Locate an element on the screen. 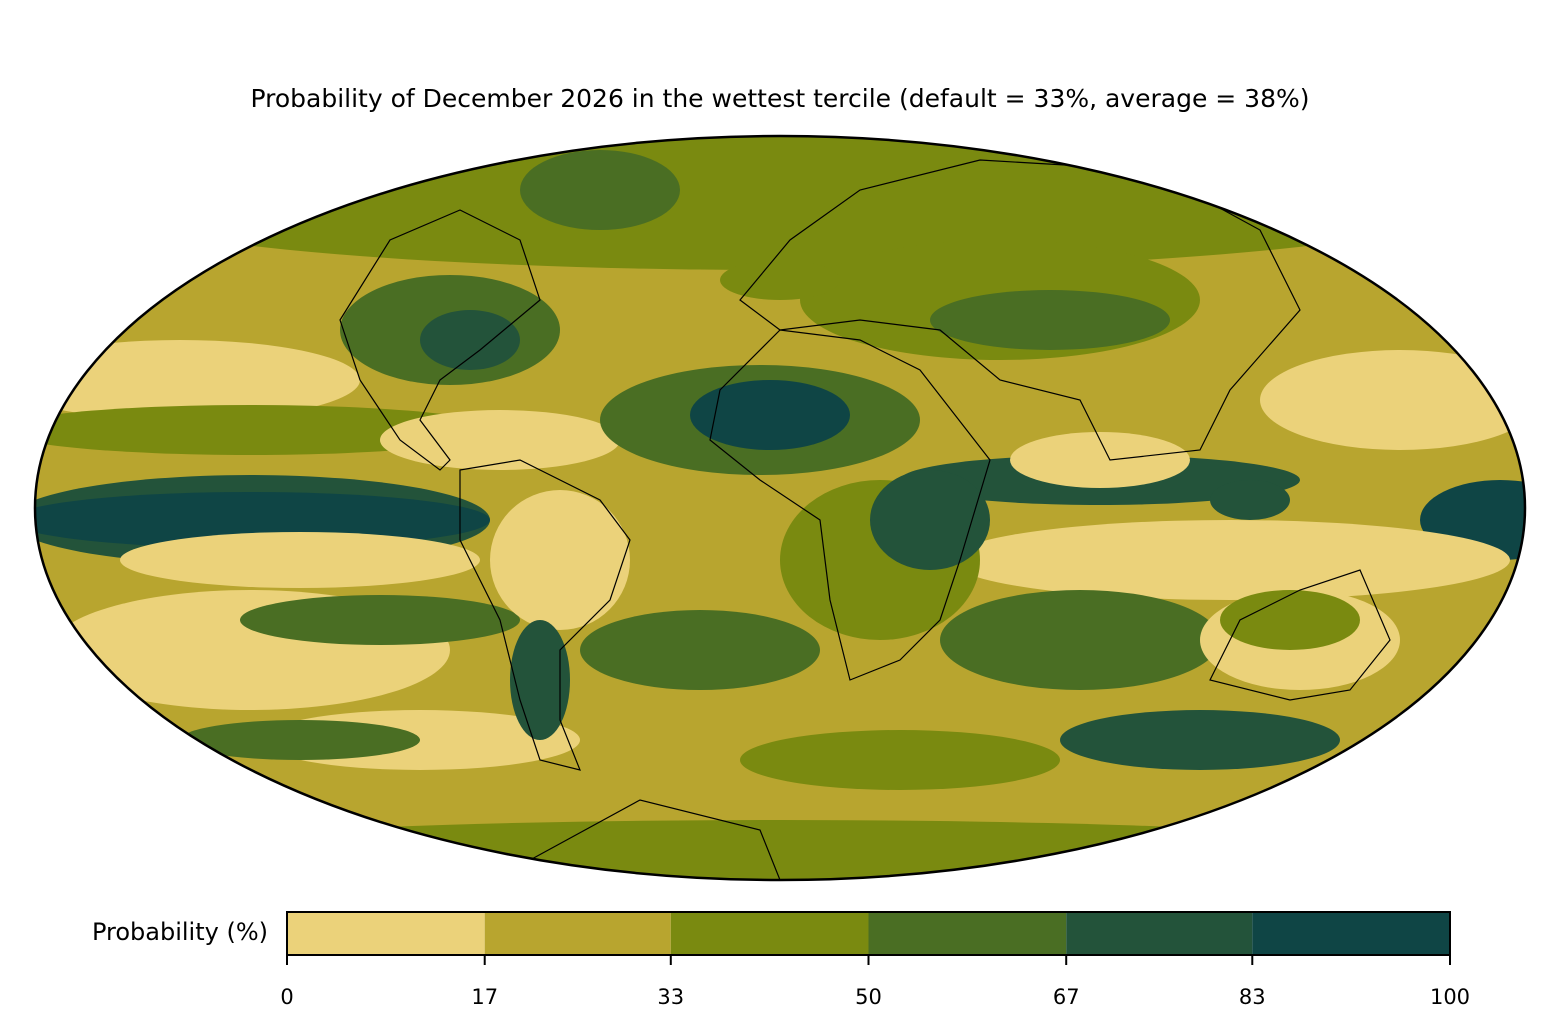  colorbar-tick-label: 100 is located at coordinates (1450, 997).